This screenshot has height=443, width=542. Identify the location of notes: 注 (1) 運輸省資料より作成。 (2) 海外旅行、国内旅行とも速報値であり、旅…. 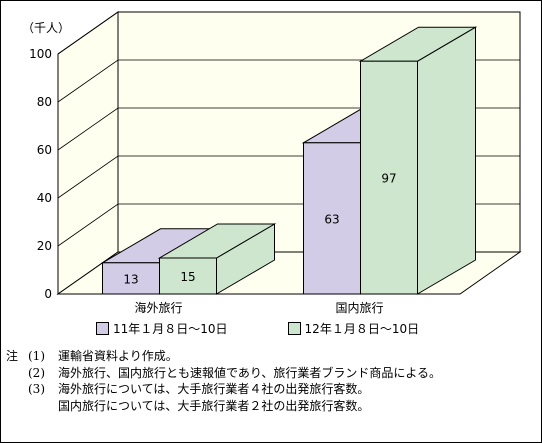
(223, 381).